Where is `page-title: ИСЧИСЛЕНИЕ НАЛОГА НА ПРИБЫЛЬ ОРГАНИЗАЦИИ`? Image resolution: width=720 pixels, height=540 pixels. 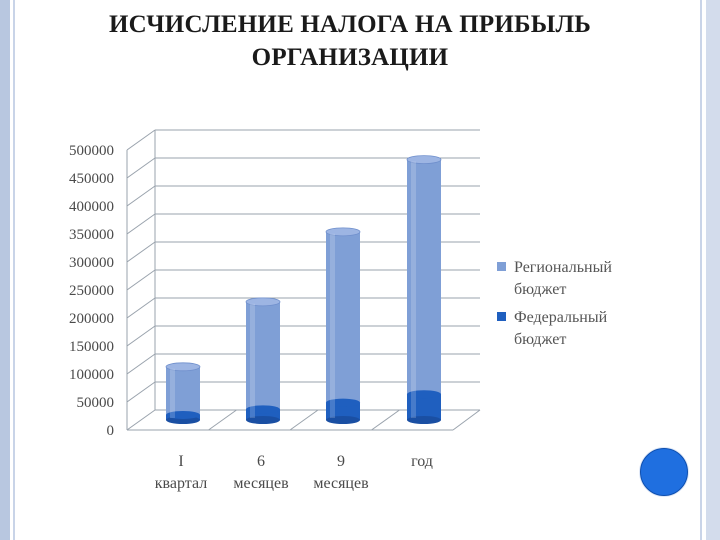
page-title: ИСЧИСЛЕНИЕ НАЛОГА НА ПРИБЫЛЬ ОРГАНИЗАЦИИ is located at coordinates (350, 41).